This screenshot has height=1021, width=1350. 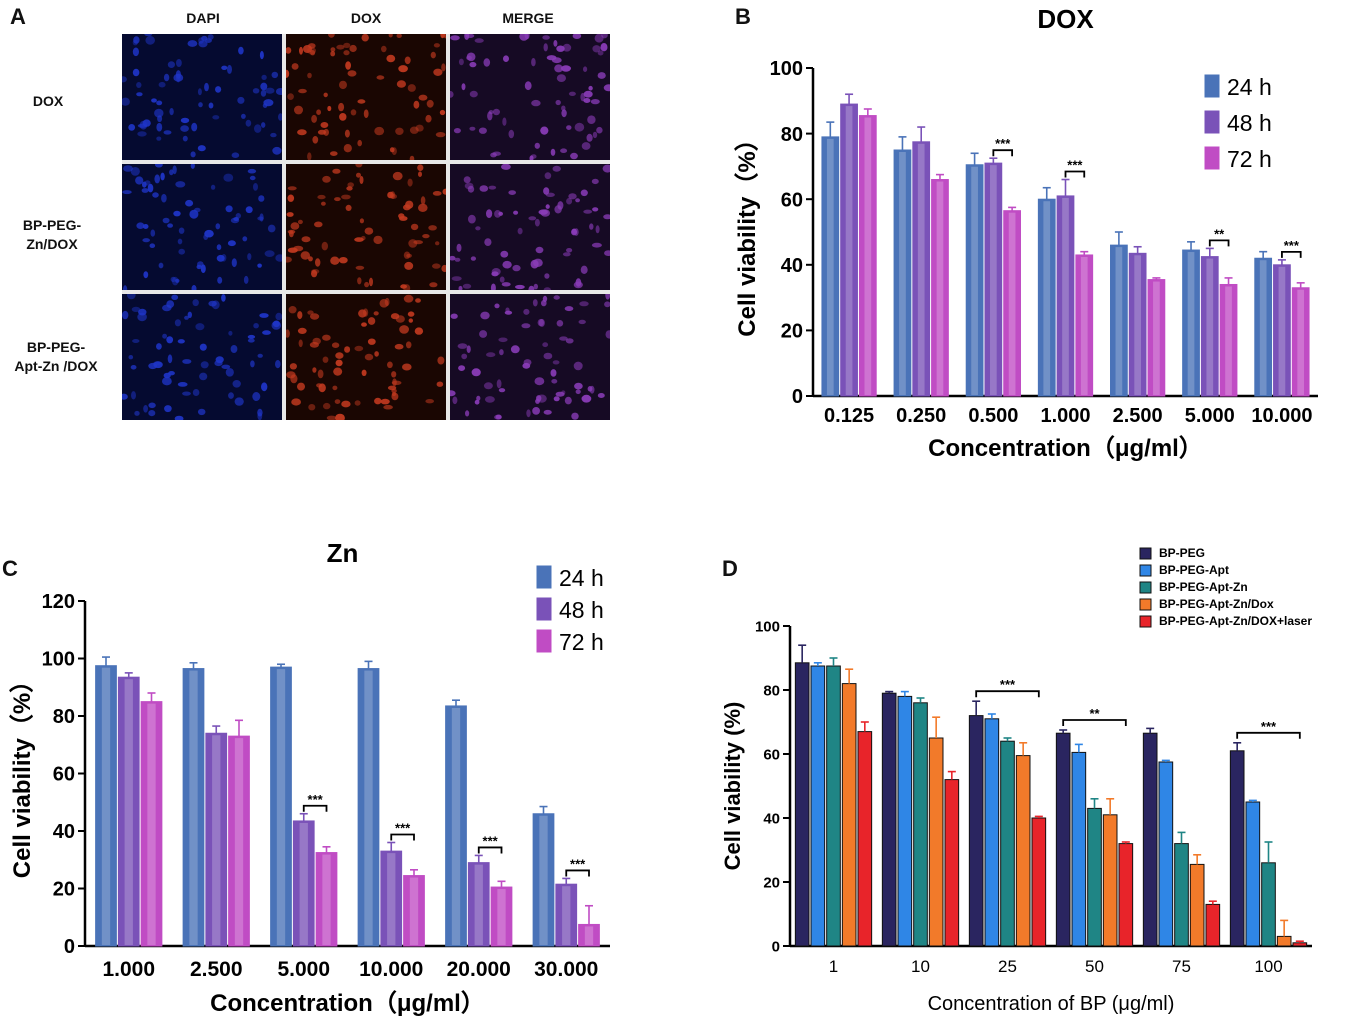 I want to click on micrograph-bp-peg-zn-dox-dox, so click(x=366, y=227).